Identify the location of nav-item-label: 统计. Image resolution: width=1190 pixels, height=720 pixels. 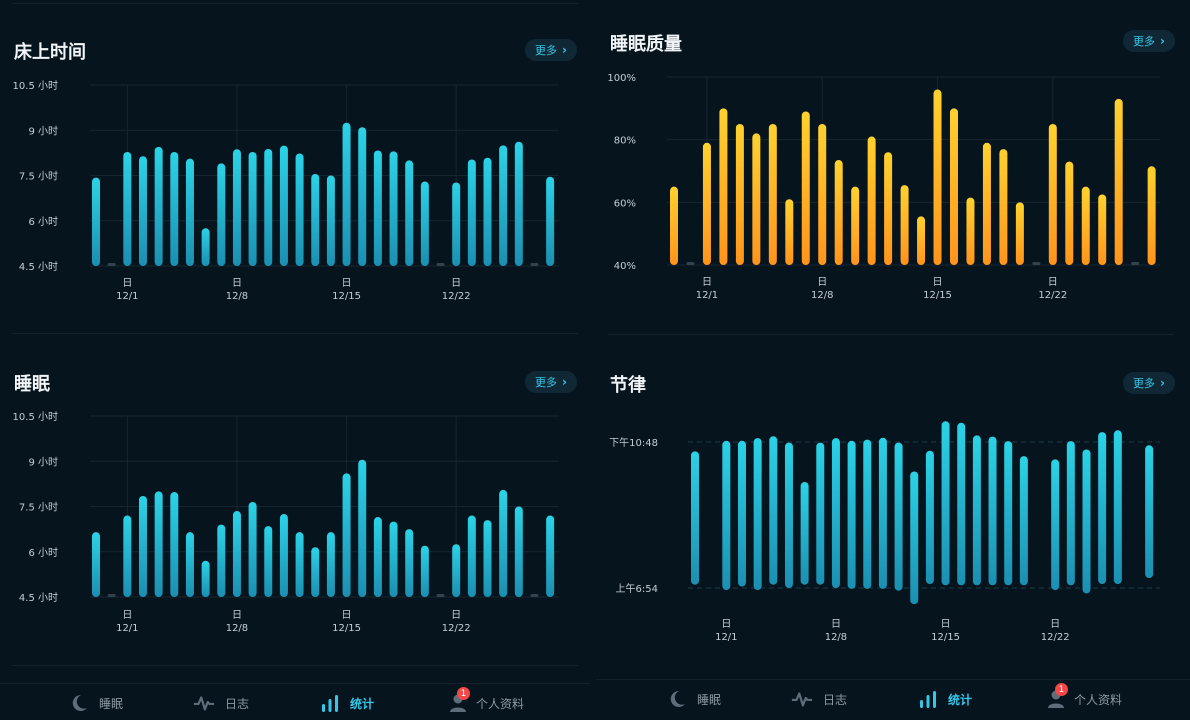
(960, 699).